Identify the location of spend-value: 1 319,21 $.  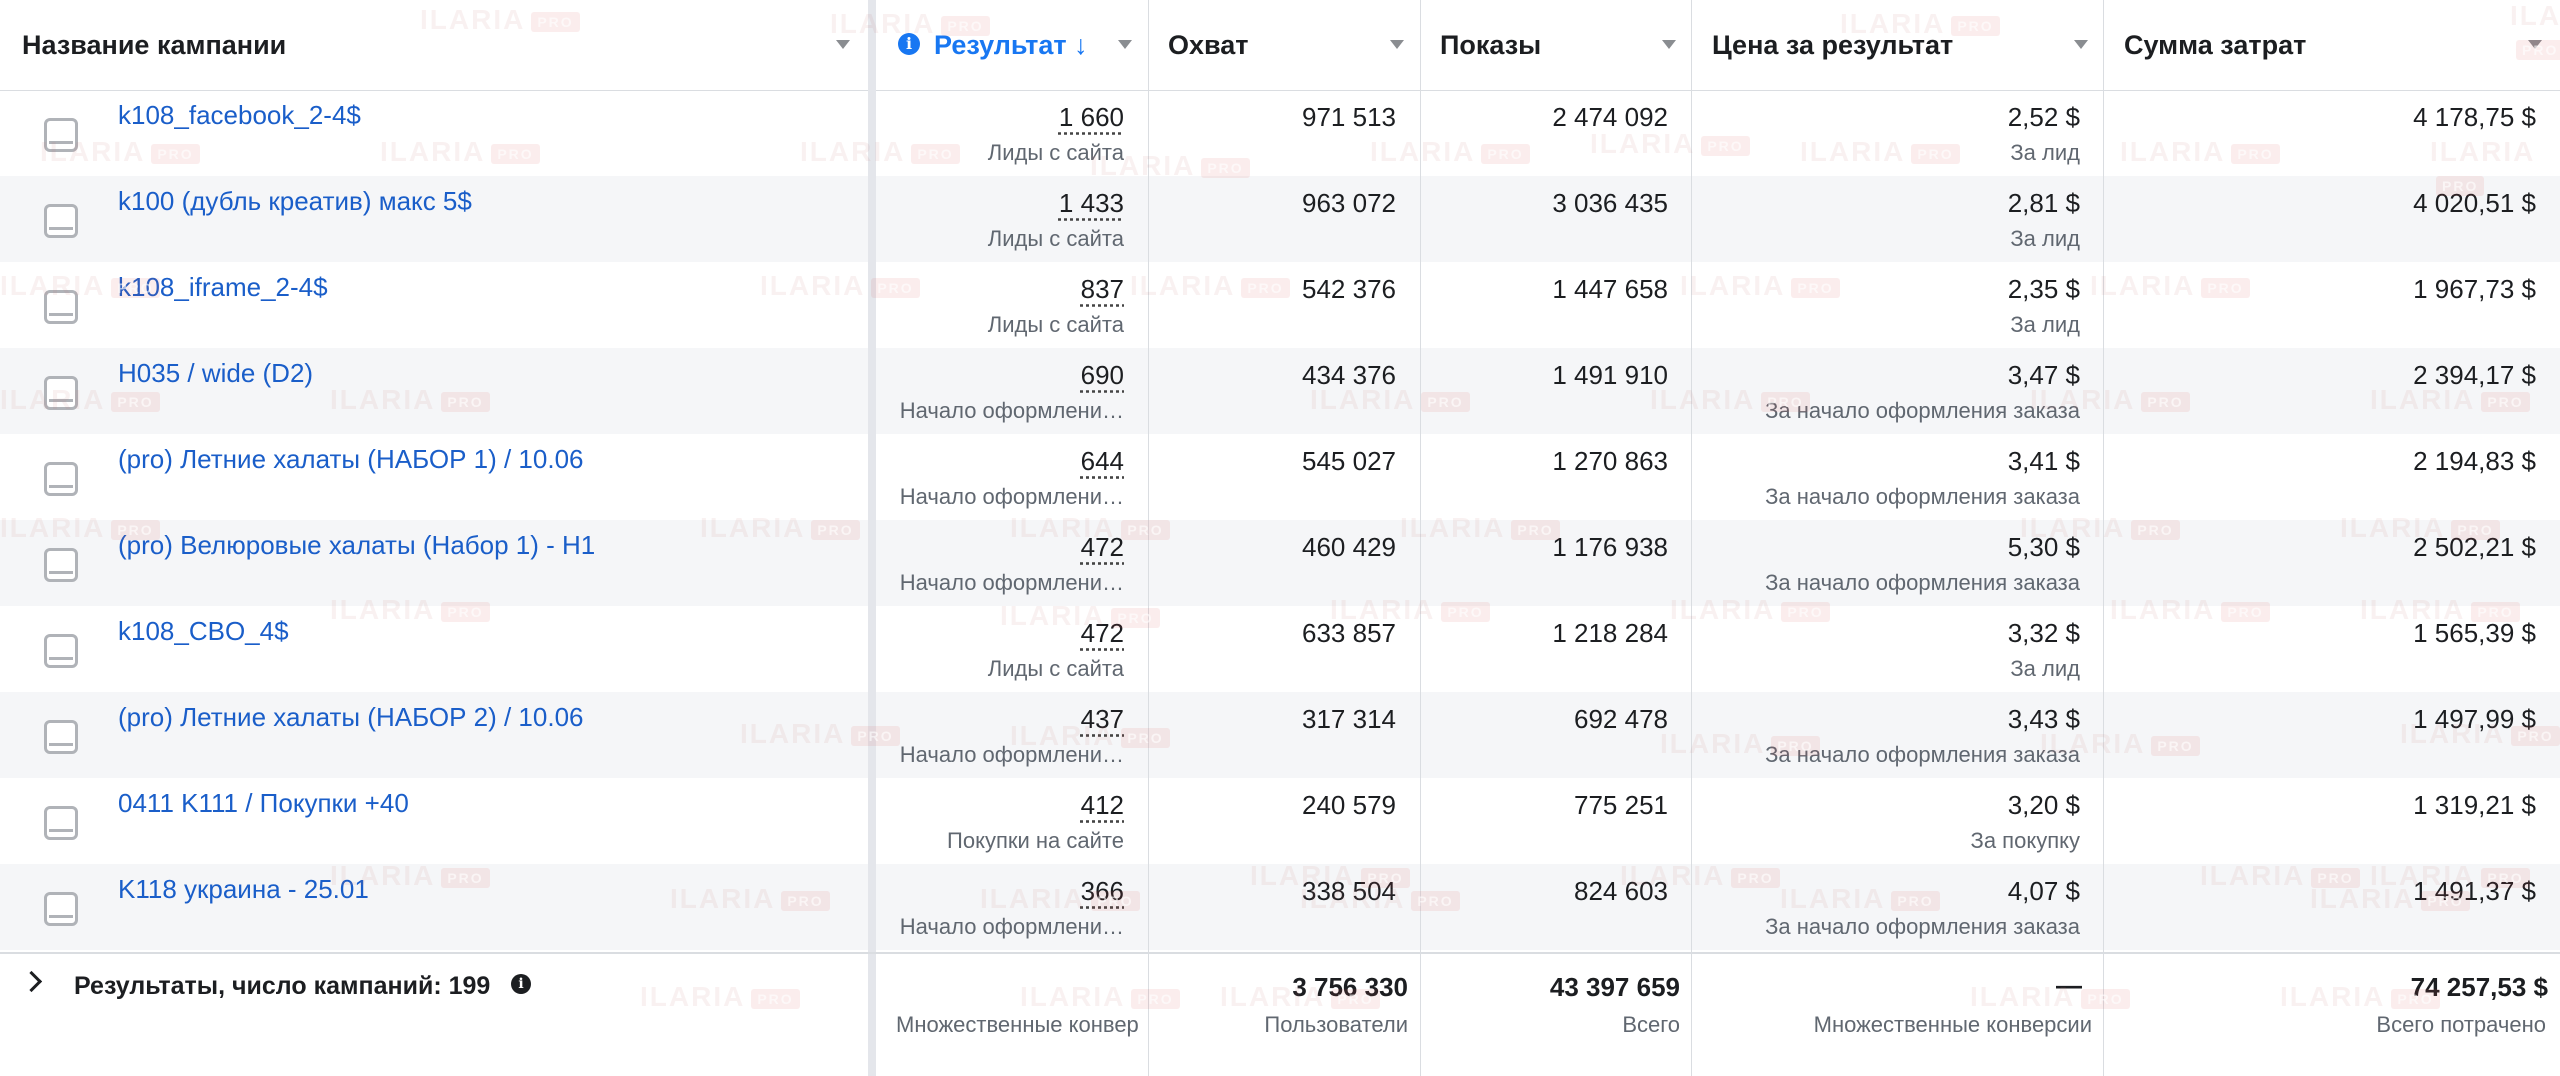
(2474, 805).